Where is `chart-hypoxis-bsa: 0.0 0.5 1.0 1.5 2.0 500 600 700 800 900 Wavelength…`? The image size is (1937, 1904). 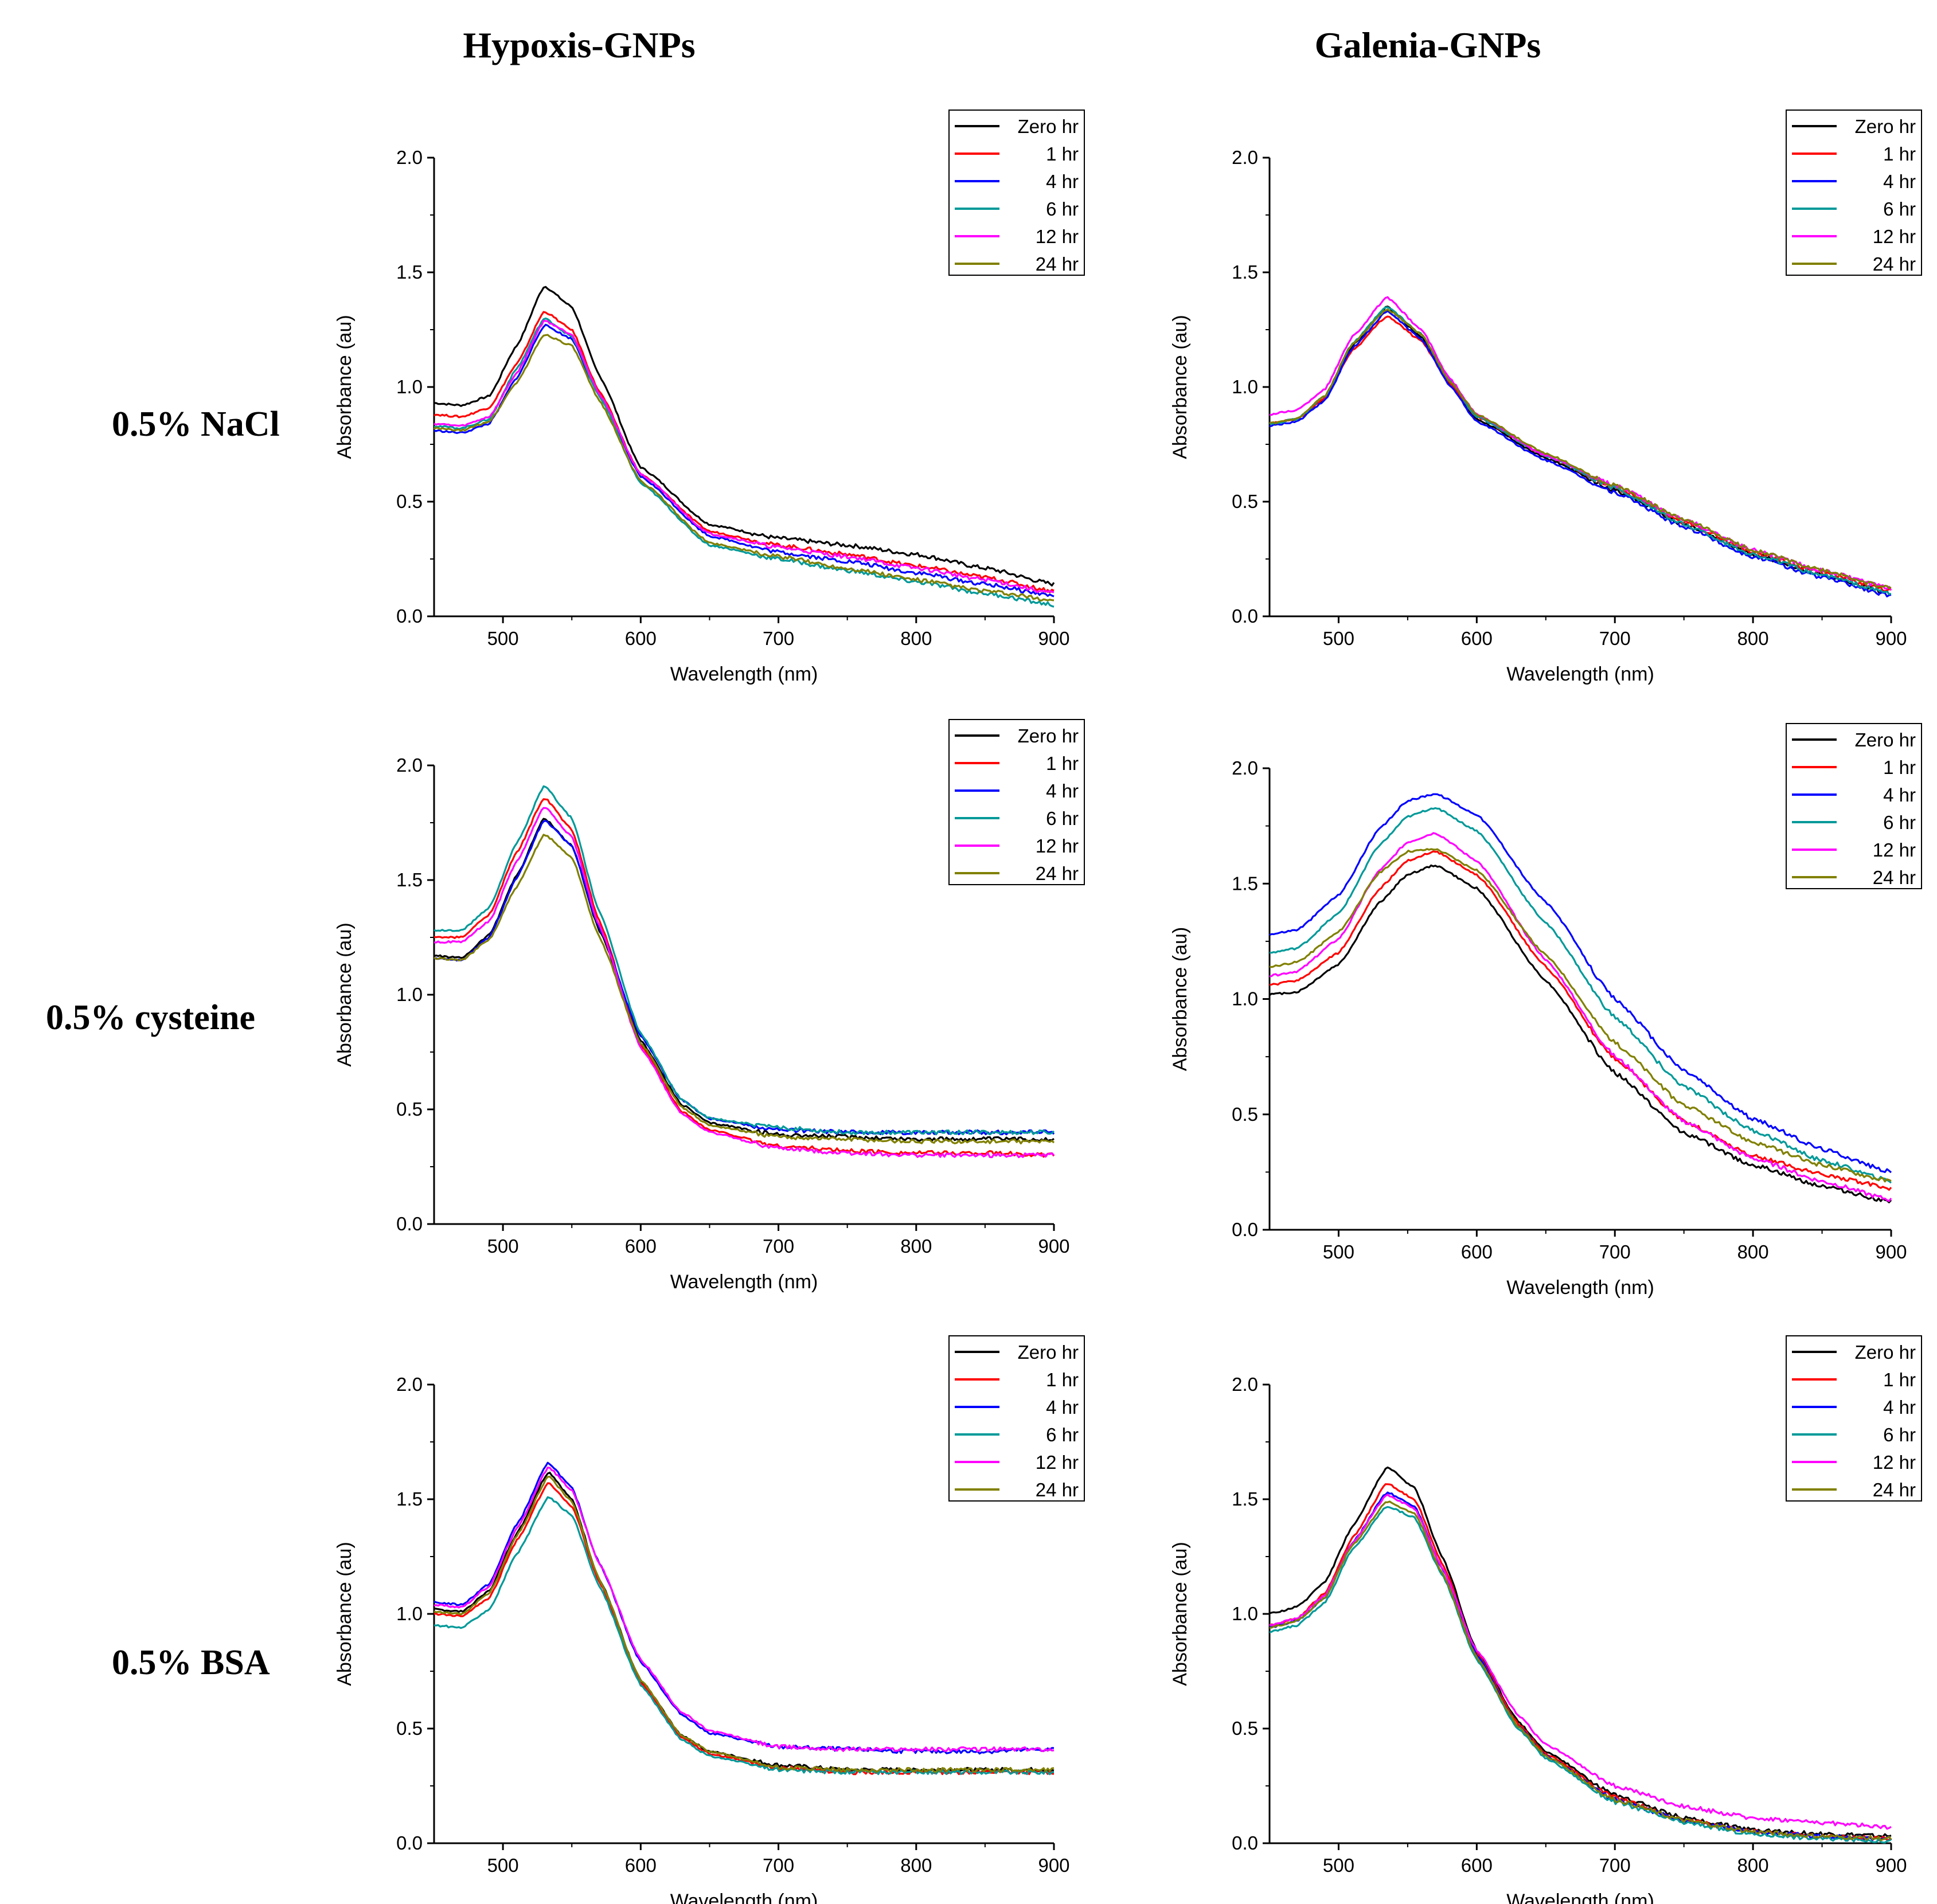 chart-hypoxis-bsa: 0.0 0.5 1.0 1.5 2.0 500 600 700 800 900 Wavelength… is located at coordinates (710, 1619).